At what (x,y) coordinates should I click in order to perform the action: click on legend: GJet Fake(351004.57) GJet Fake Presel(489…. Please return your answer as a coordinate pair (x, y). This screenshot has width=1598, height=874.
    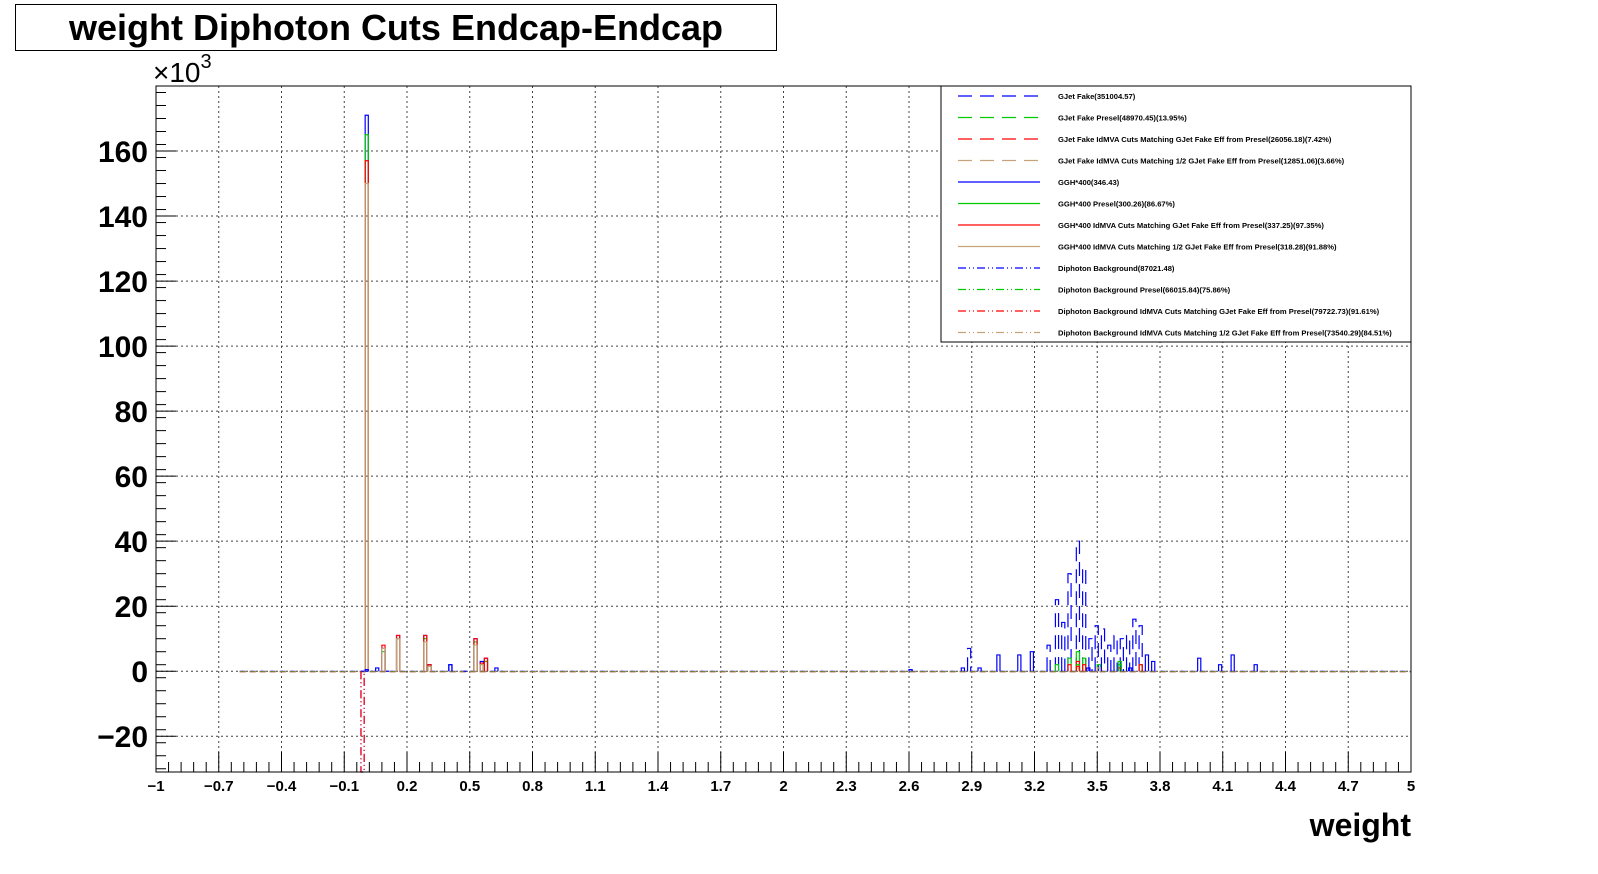
    Looking at the image, I should click on (1176, 214).